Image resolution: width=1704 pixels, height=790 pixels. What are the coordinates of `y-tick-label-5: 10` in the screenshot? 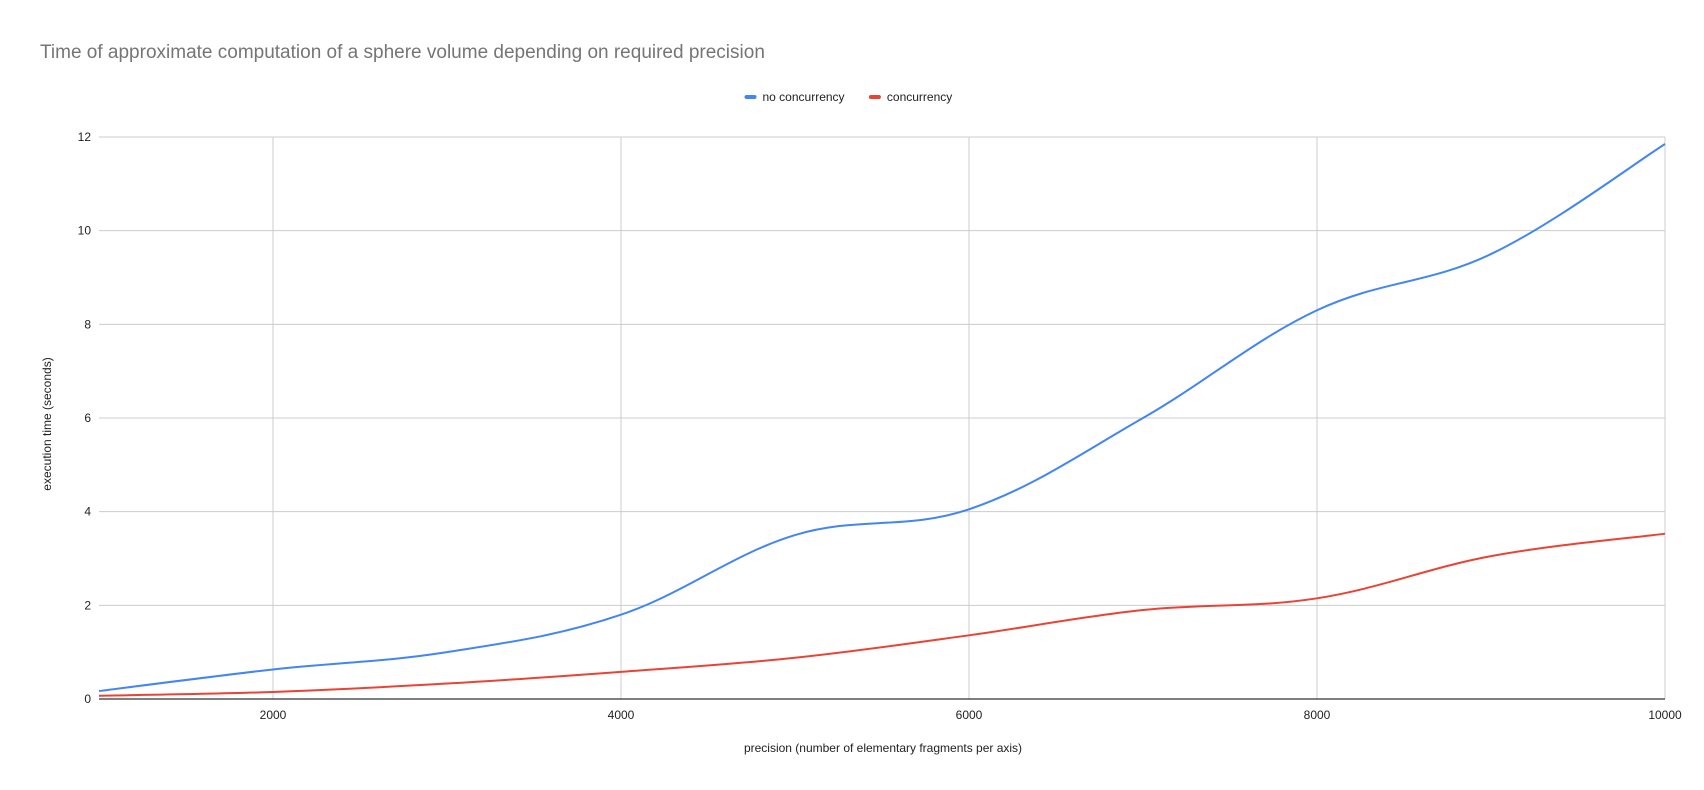 It's located at (85, 231).